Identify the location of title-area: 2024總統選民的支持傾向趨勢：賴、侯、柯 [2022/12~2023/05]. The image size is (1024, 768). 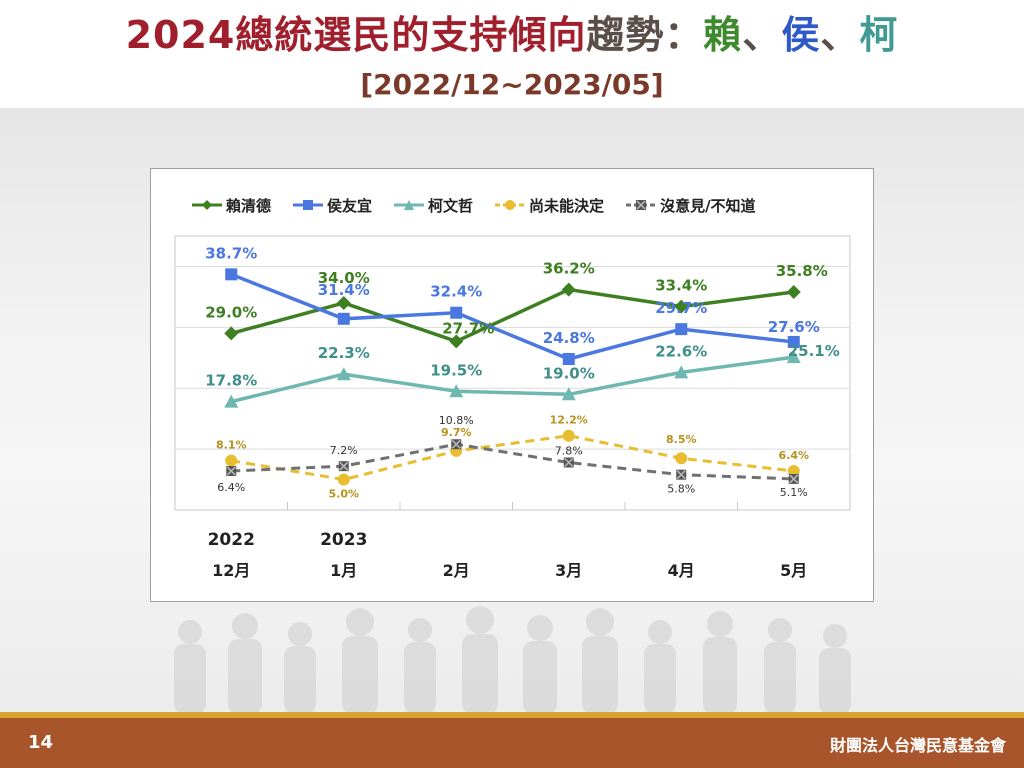
(512, 54).